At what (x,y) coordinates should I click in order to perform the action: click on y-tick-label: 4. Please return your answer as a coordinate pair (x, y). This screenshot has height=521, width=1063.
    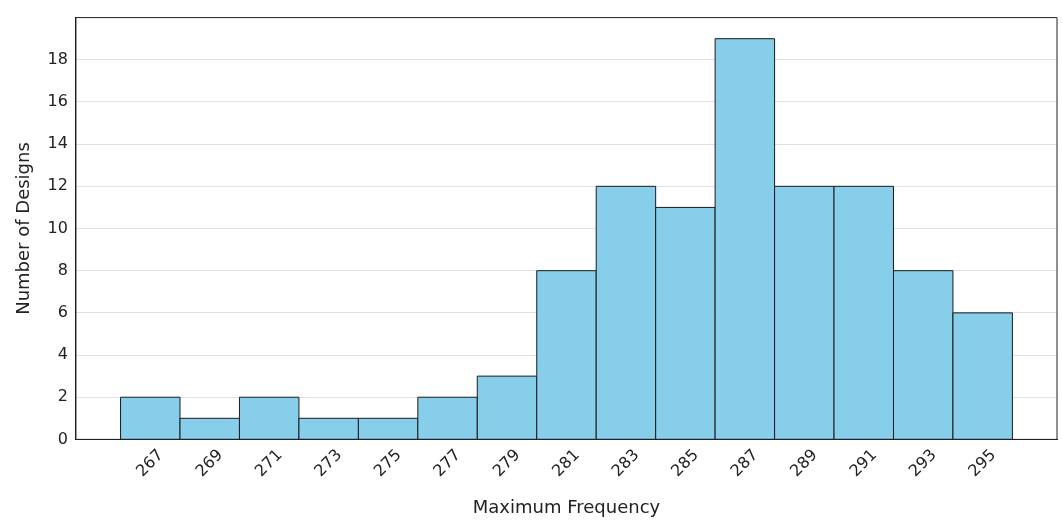
    Looking at the image, I should click on (62, 354).